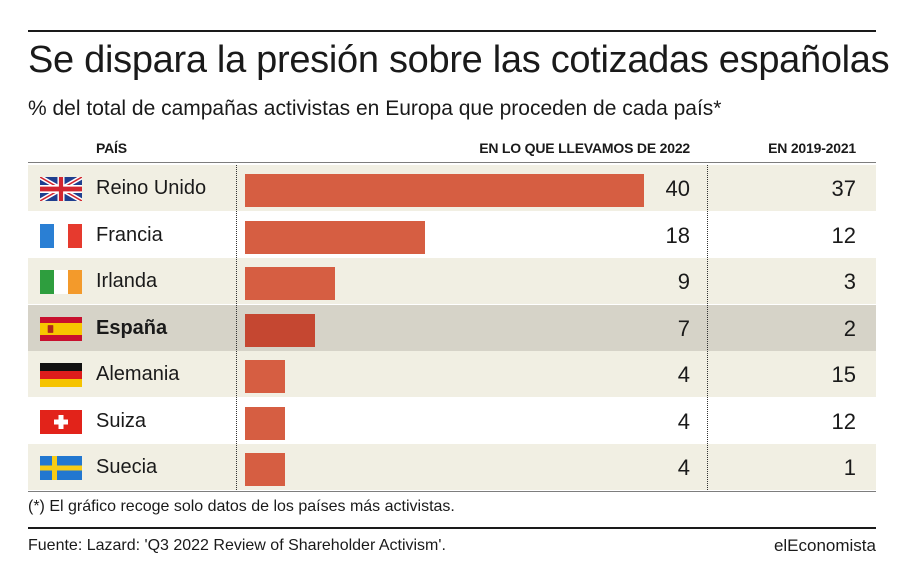 This screenshot has width=906, height=579. What do you see at coordinates (824, 545) in the screenshot?
I see `brand-logo-text: elEconomista` at bounding box center [824, 545].